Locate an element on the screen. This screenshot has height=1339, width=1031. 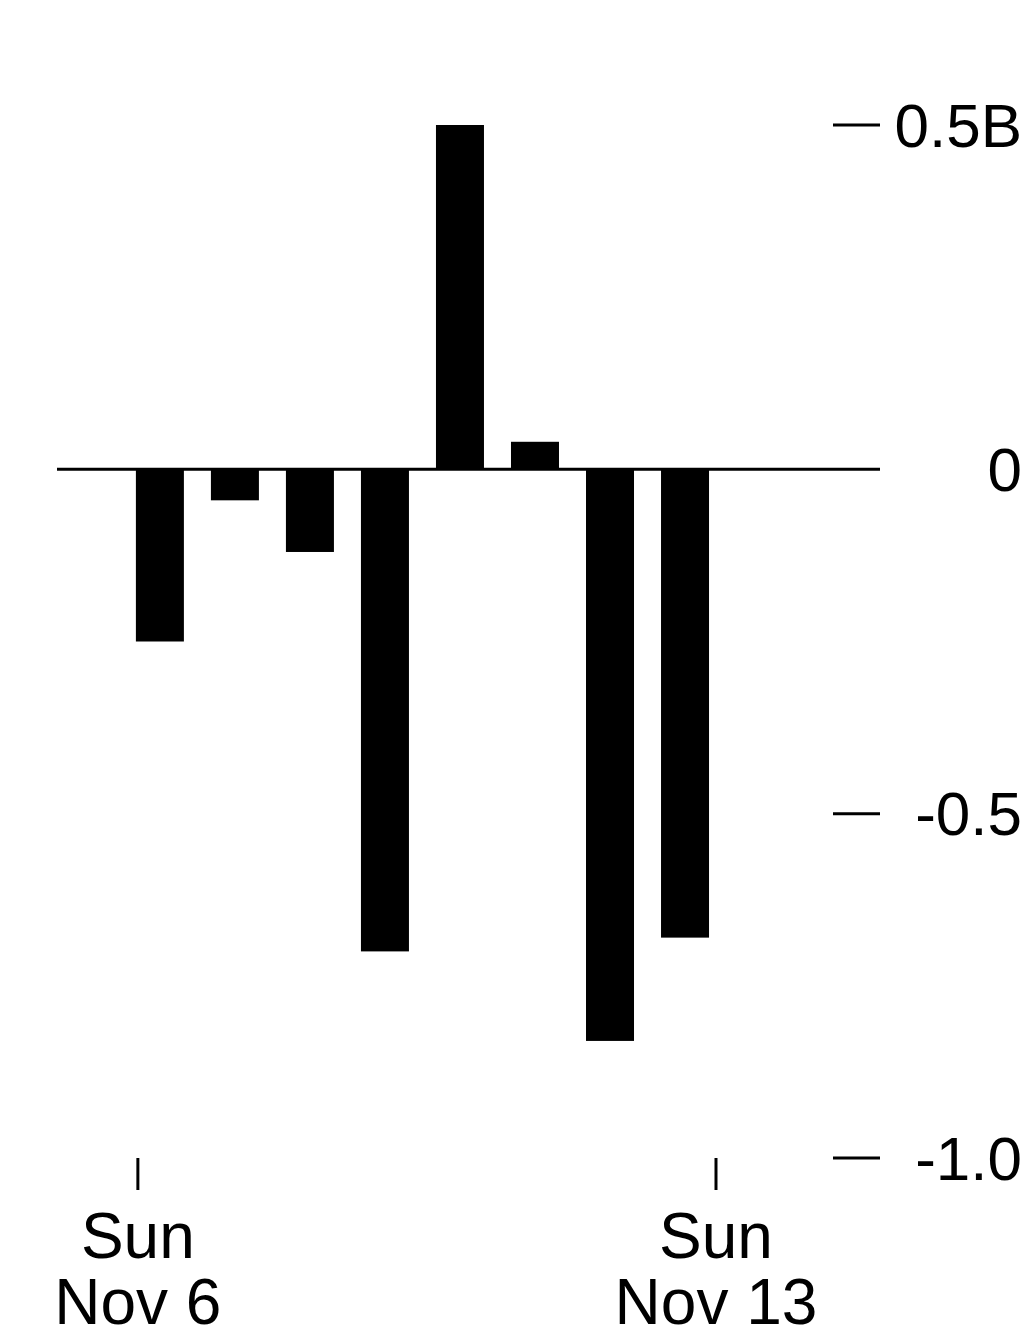
x-tick-label: Sun Nov 6 is located at coordinates (138, 1269).